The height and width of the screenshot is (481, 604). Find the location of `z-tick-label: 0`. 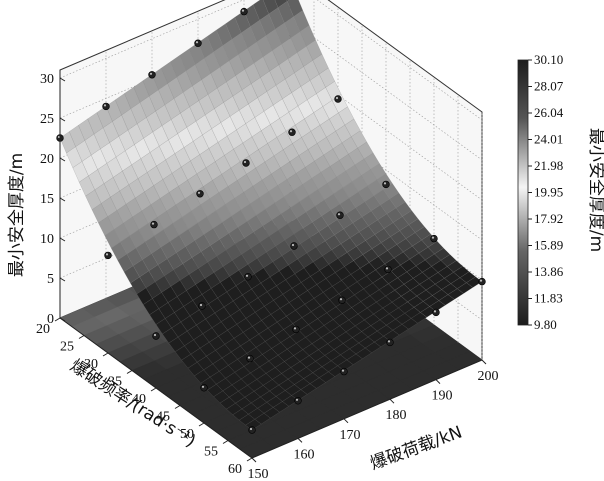

z-tick-label: 0 is located at coordinates (50, 319).